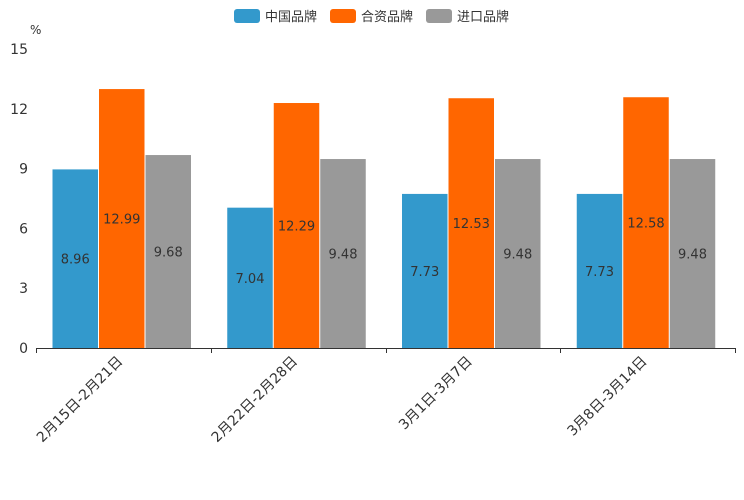 The height and width of the screenshot is (500, 744). What do you see at coordinates (23, 349) in the screenshot?
I see `y-tick-label: 0` at bounding box center [23, 349].